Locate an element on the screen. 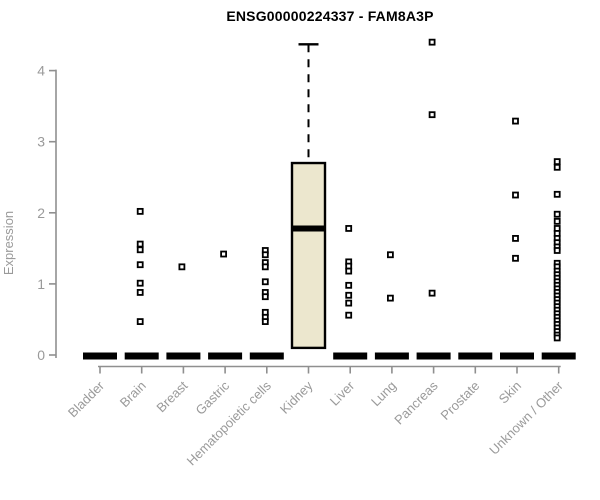  x-tick-label: Liver is located at coordinates (342, 393).